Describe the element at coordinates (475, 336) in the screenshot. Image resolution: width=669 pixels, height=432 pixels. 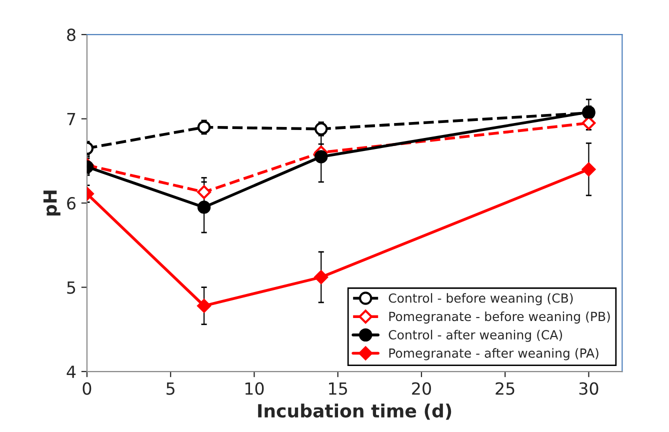
I see `legend-label: Control - after weaning (CA)` at that location.